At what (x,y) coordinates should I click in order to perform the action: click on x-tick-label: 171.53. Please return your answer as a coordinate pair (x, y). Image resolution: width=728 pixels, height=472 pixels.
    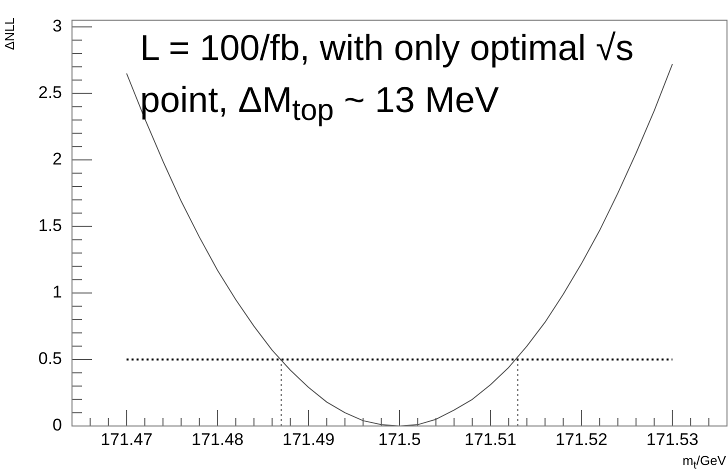
    Looking at the image, I should click on (672, 439).